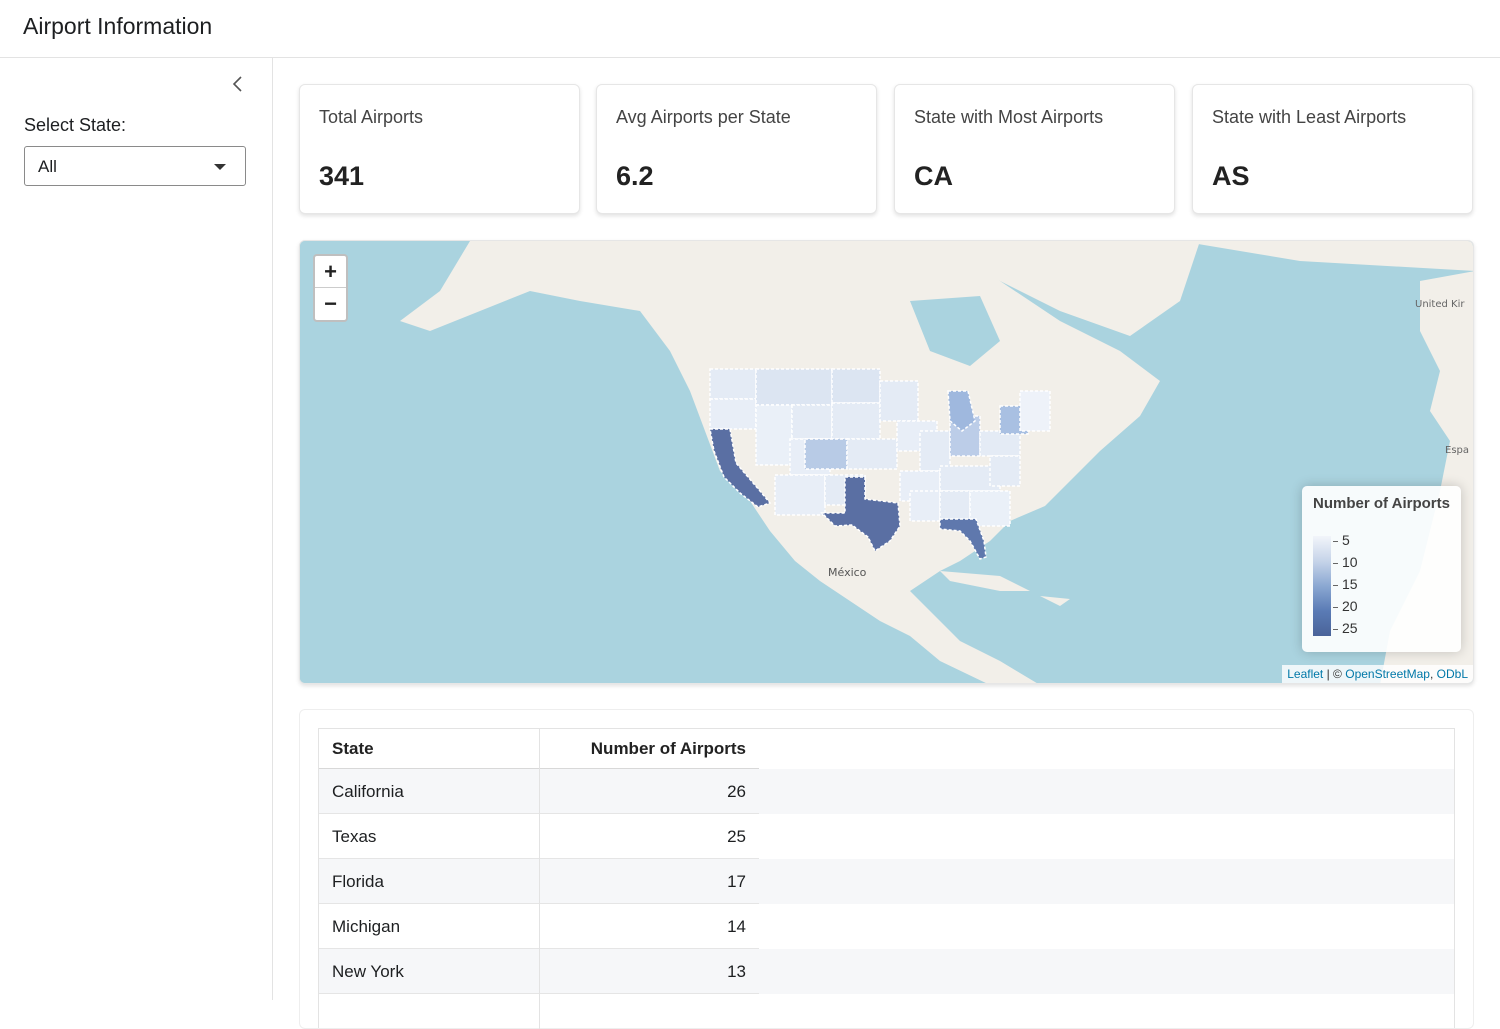 This screenshot has height=1029, width=1500. Describe the element at coordinates (1381, 569) in the screenshot. I see `map-legend: Number of Airports 5 10 15 20 25` at that location.